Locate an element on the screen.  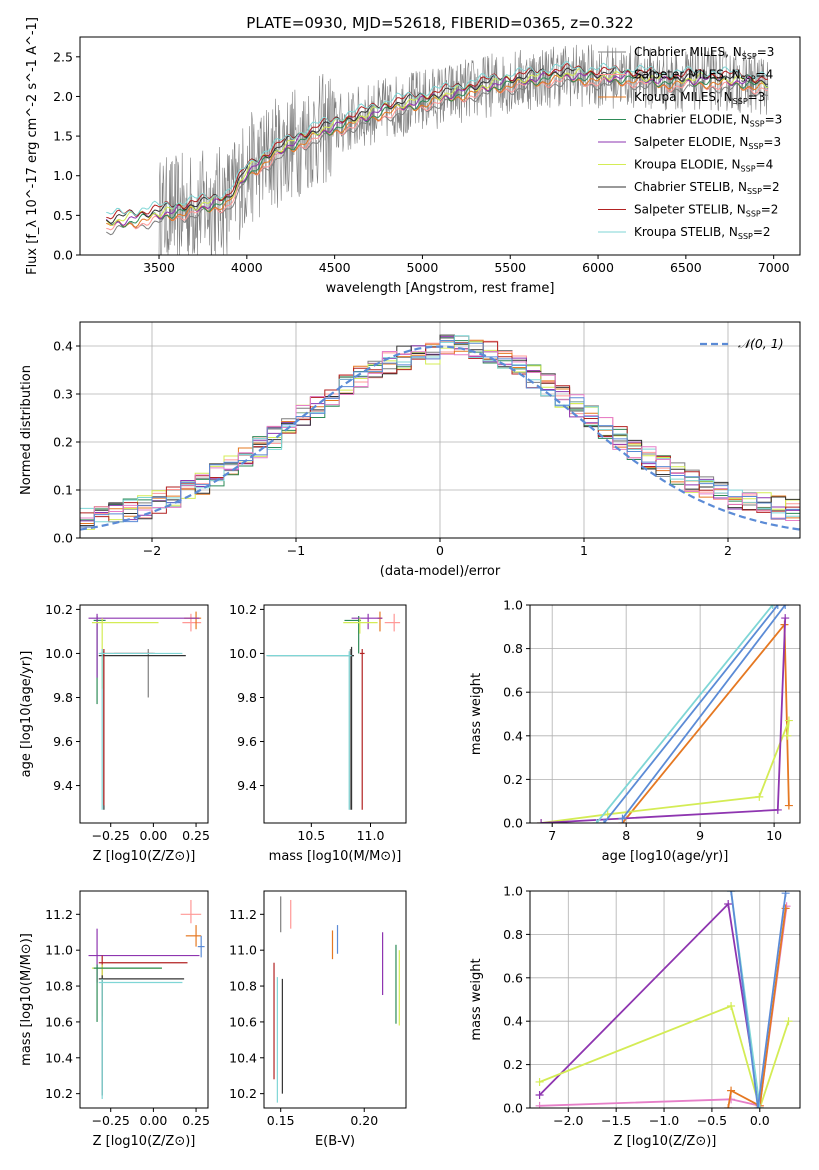
x-tick-label: 6500 is located at coordinates (686, 267).